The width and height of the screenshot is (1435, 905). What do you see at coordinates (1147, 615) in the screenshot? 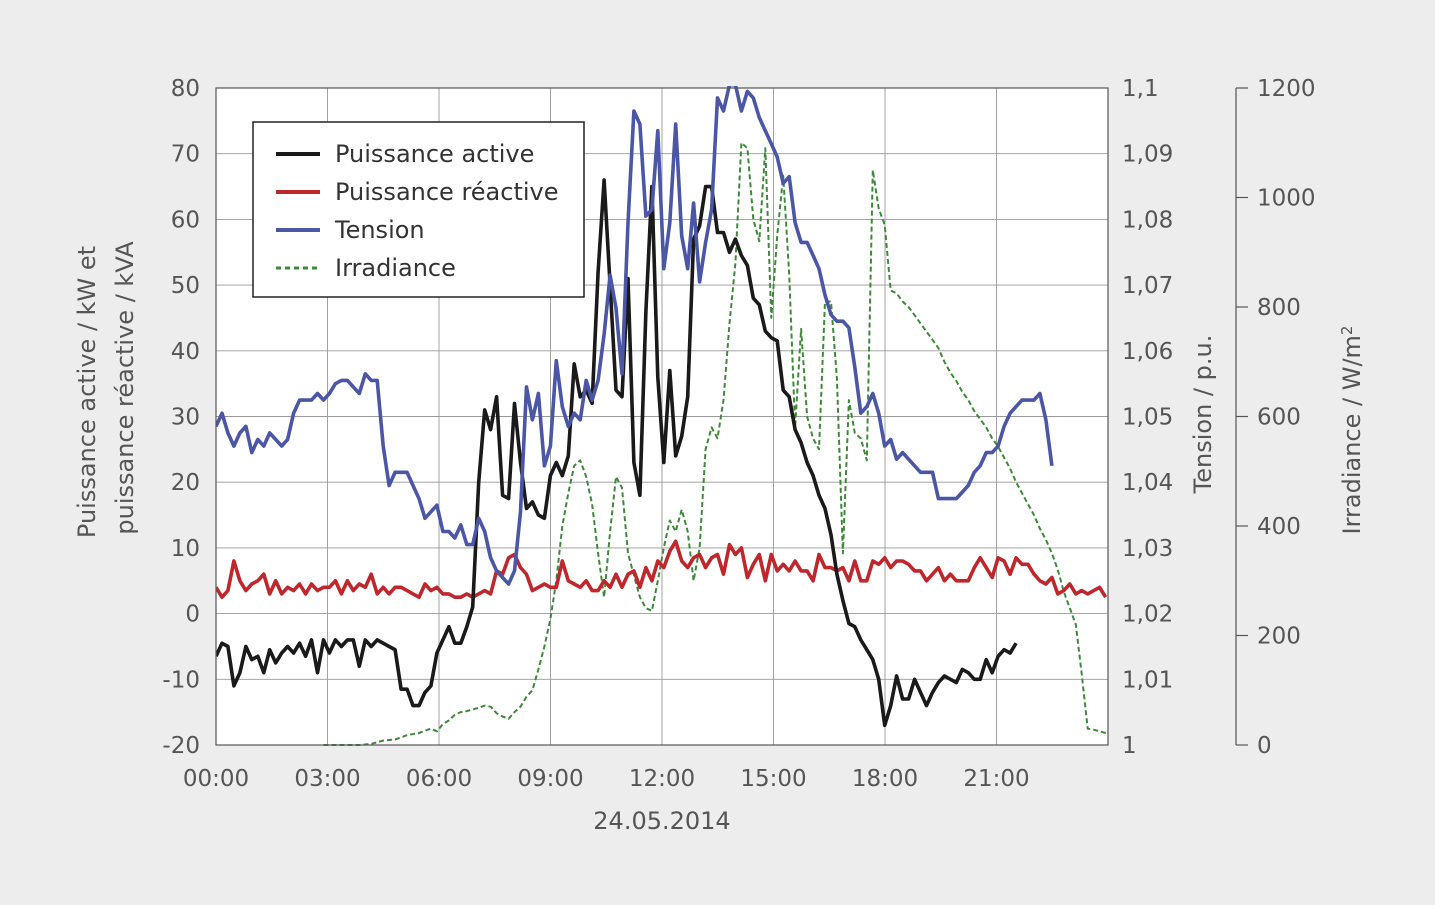
I see `right1-tick-label: 1,02` at bounding box center [1147, 615].